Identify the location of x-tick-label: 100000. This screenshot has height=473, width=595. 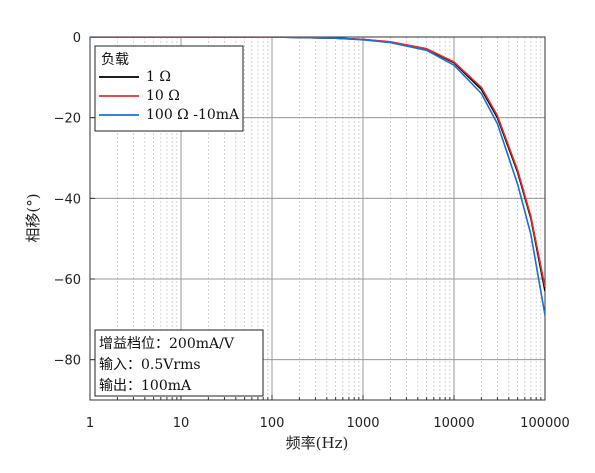
(545, 423).